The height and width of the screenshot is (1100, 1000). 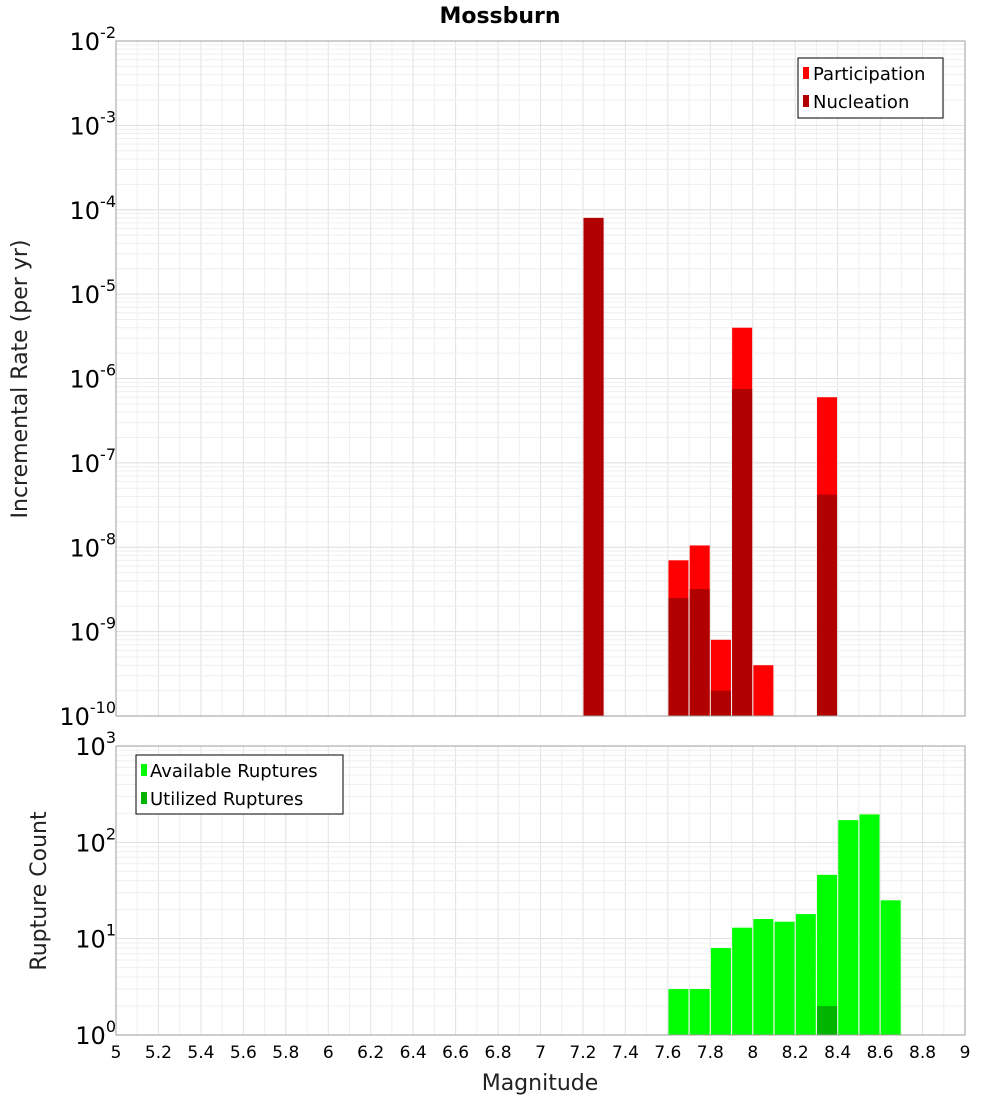 What do you see at coordinates (965, 1053) in the screenshot?
I see `x-tick-label: 9` at bounding box center [965, 1053].